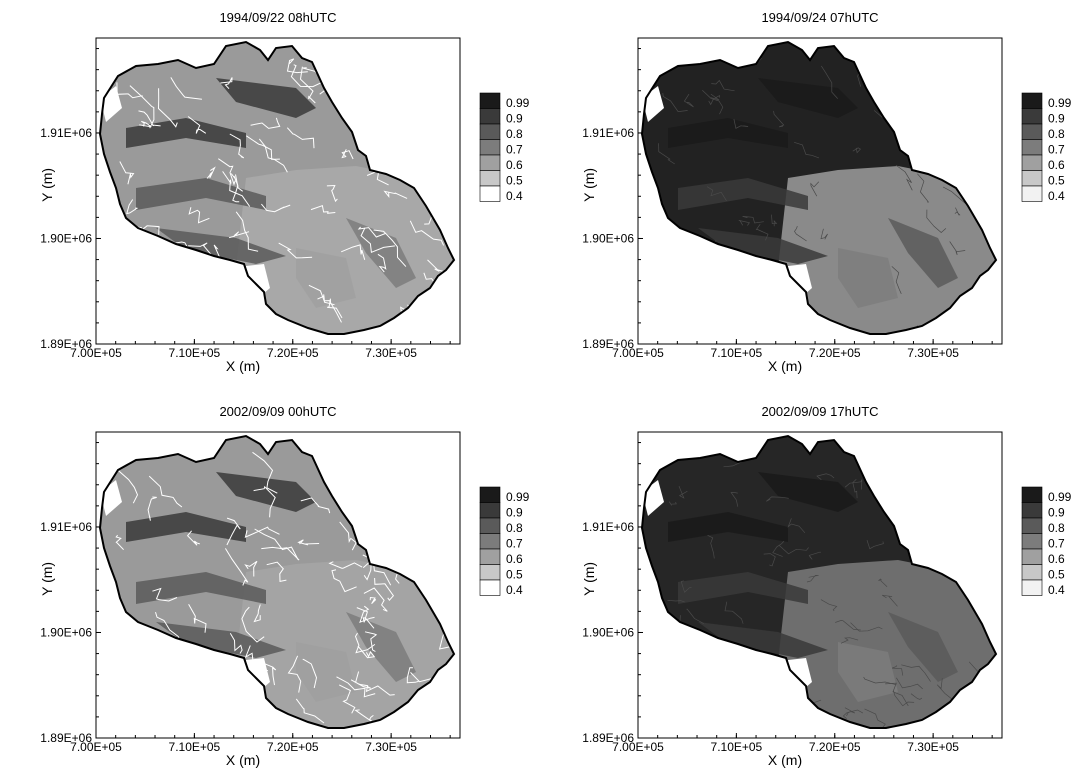 Image resolution: width=1078 pixels, height=774 pixels. What do you see at coordinates (608, 632) in the screenshot?
I see `y-tick-label: 1.90E+06` at bounding box center [608, 632].